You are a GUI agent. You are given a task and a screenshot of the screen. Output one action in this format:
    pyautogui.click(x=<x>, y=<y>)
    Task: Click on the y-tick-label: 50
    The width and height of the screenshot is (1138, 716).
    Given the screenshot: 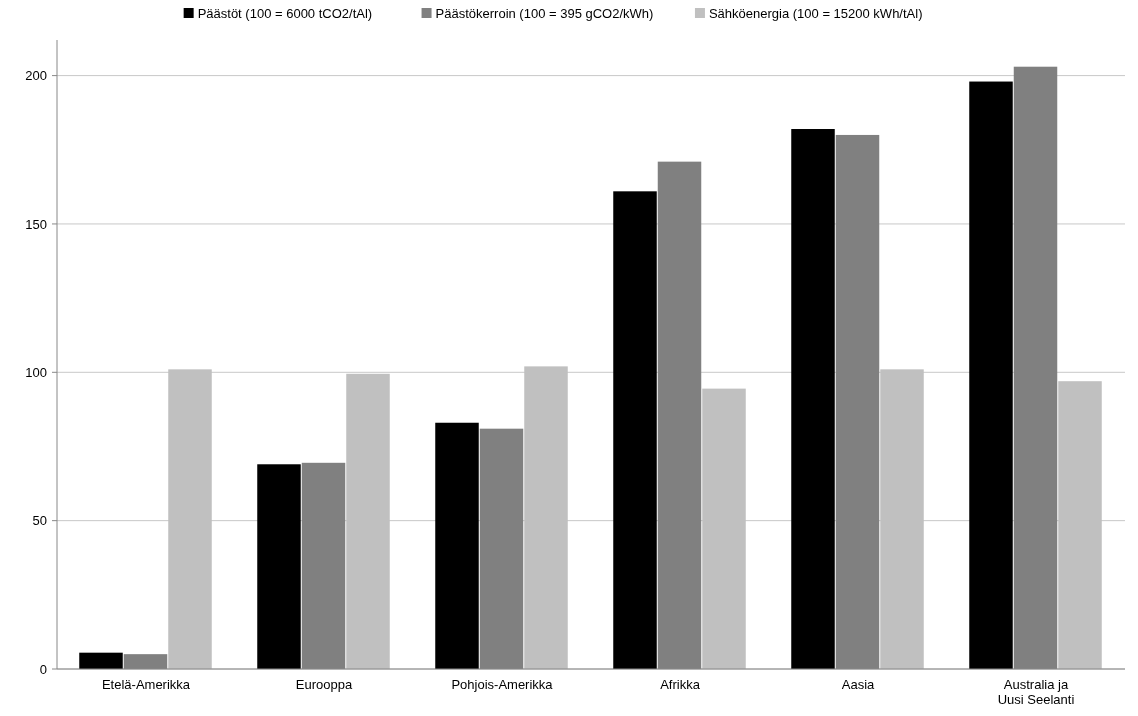 What is the action you would take?
    pyautogui.click(x=39, y=521)
    